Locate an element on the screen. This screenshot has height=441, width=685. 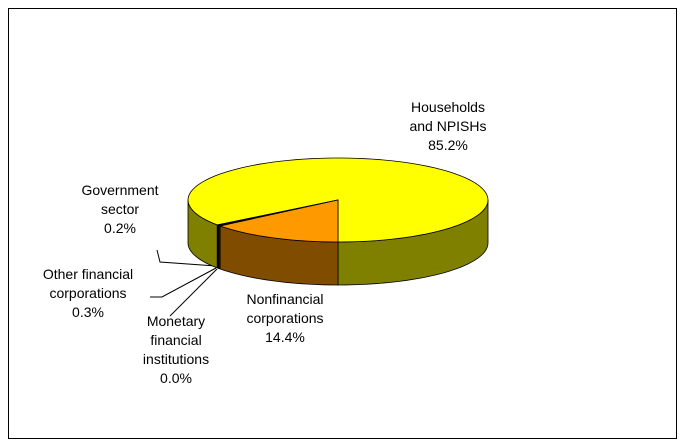
value-label: 0.2% is located at coordinates (120, 228).